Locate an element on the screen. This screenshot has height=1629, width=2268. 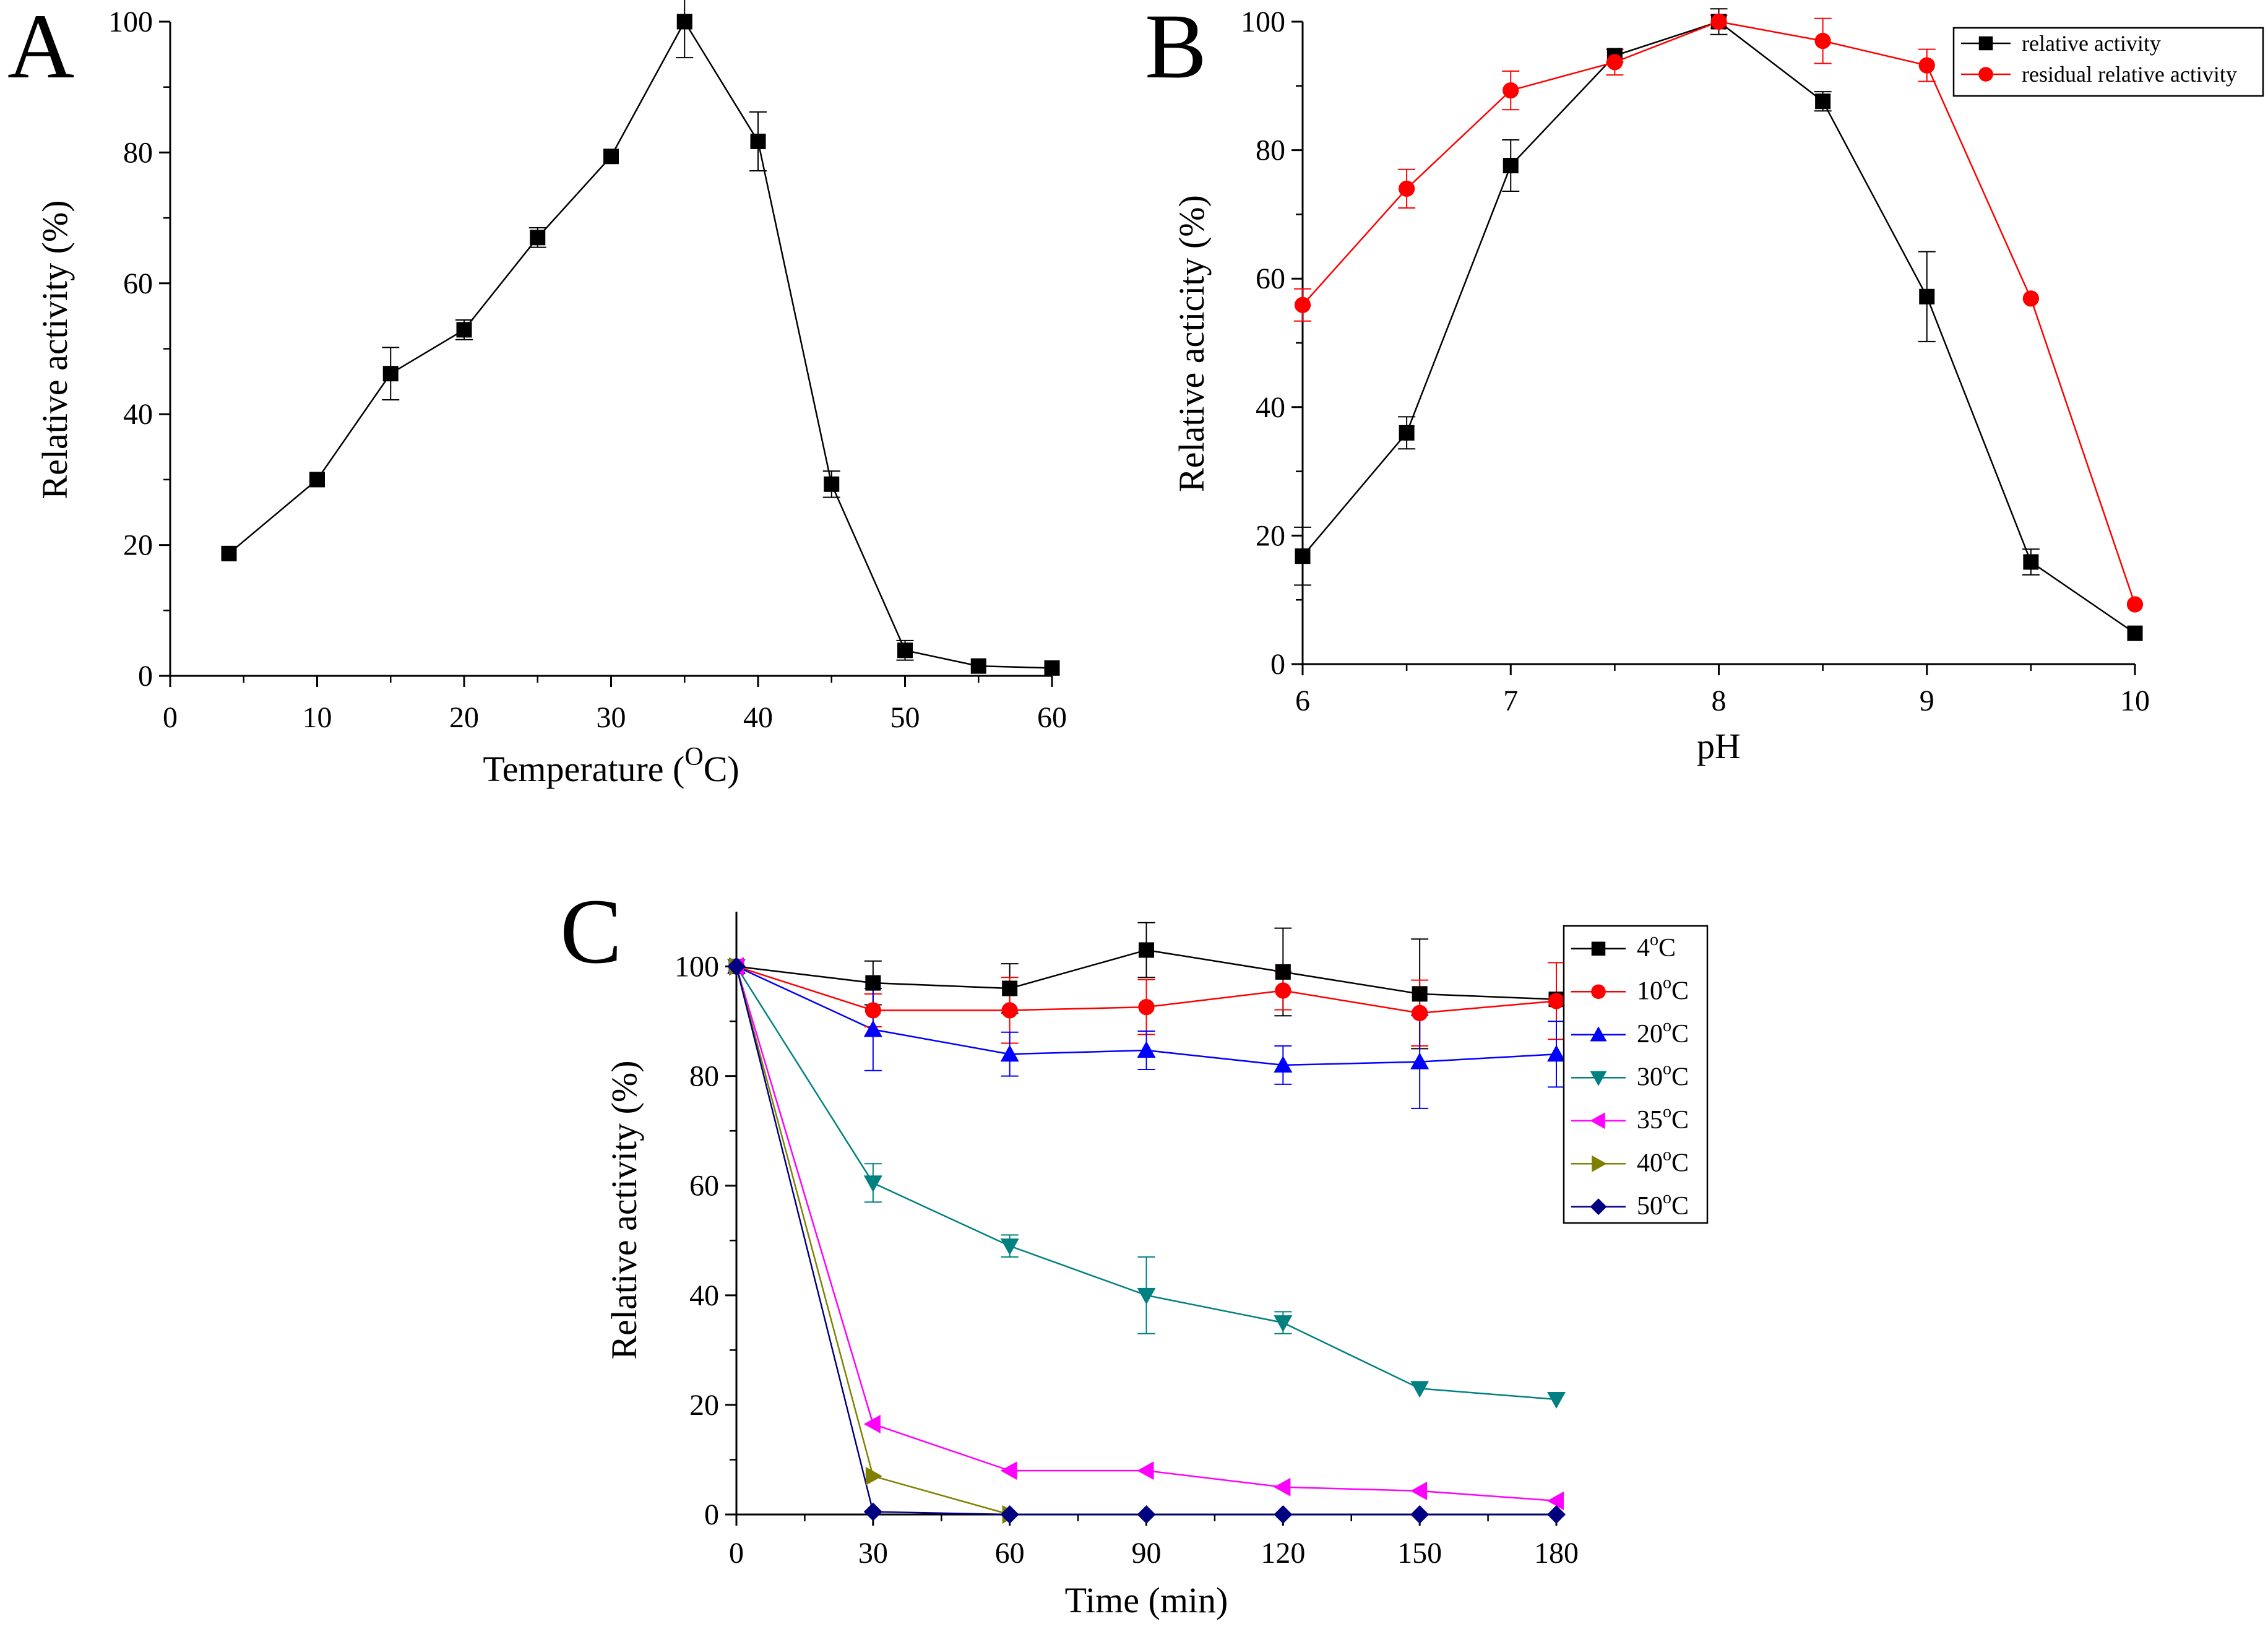
panel-c-x-tick-label: 0 is located at coordinates (736, 1554).